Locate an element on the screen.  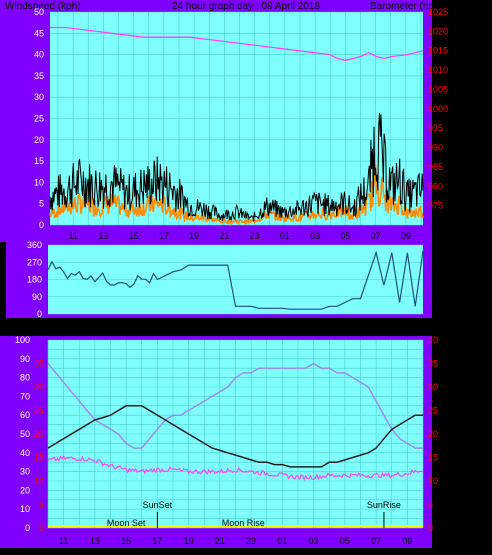
humidity-y-tick-label: 80 is located at coordinates (25, 378).